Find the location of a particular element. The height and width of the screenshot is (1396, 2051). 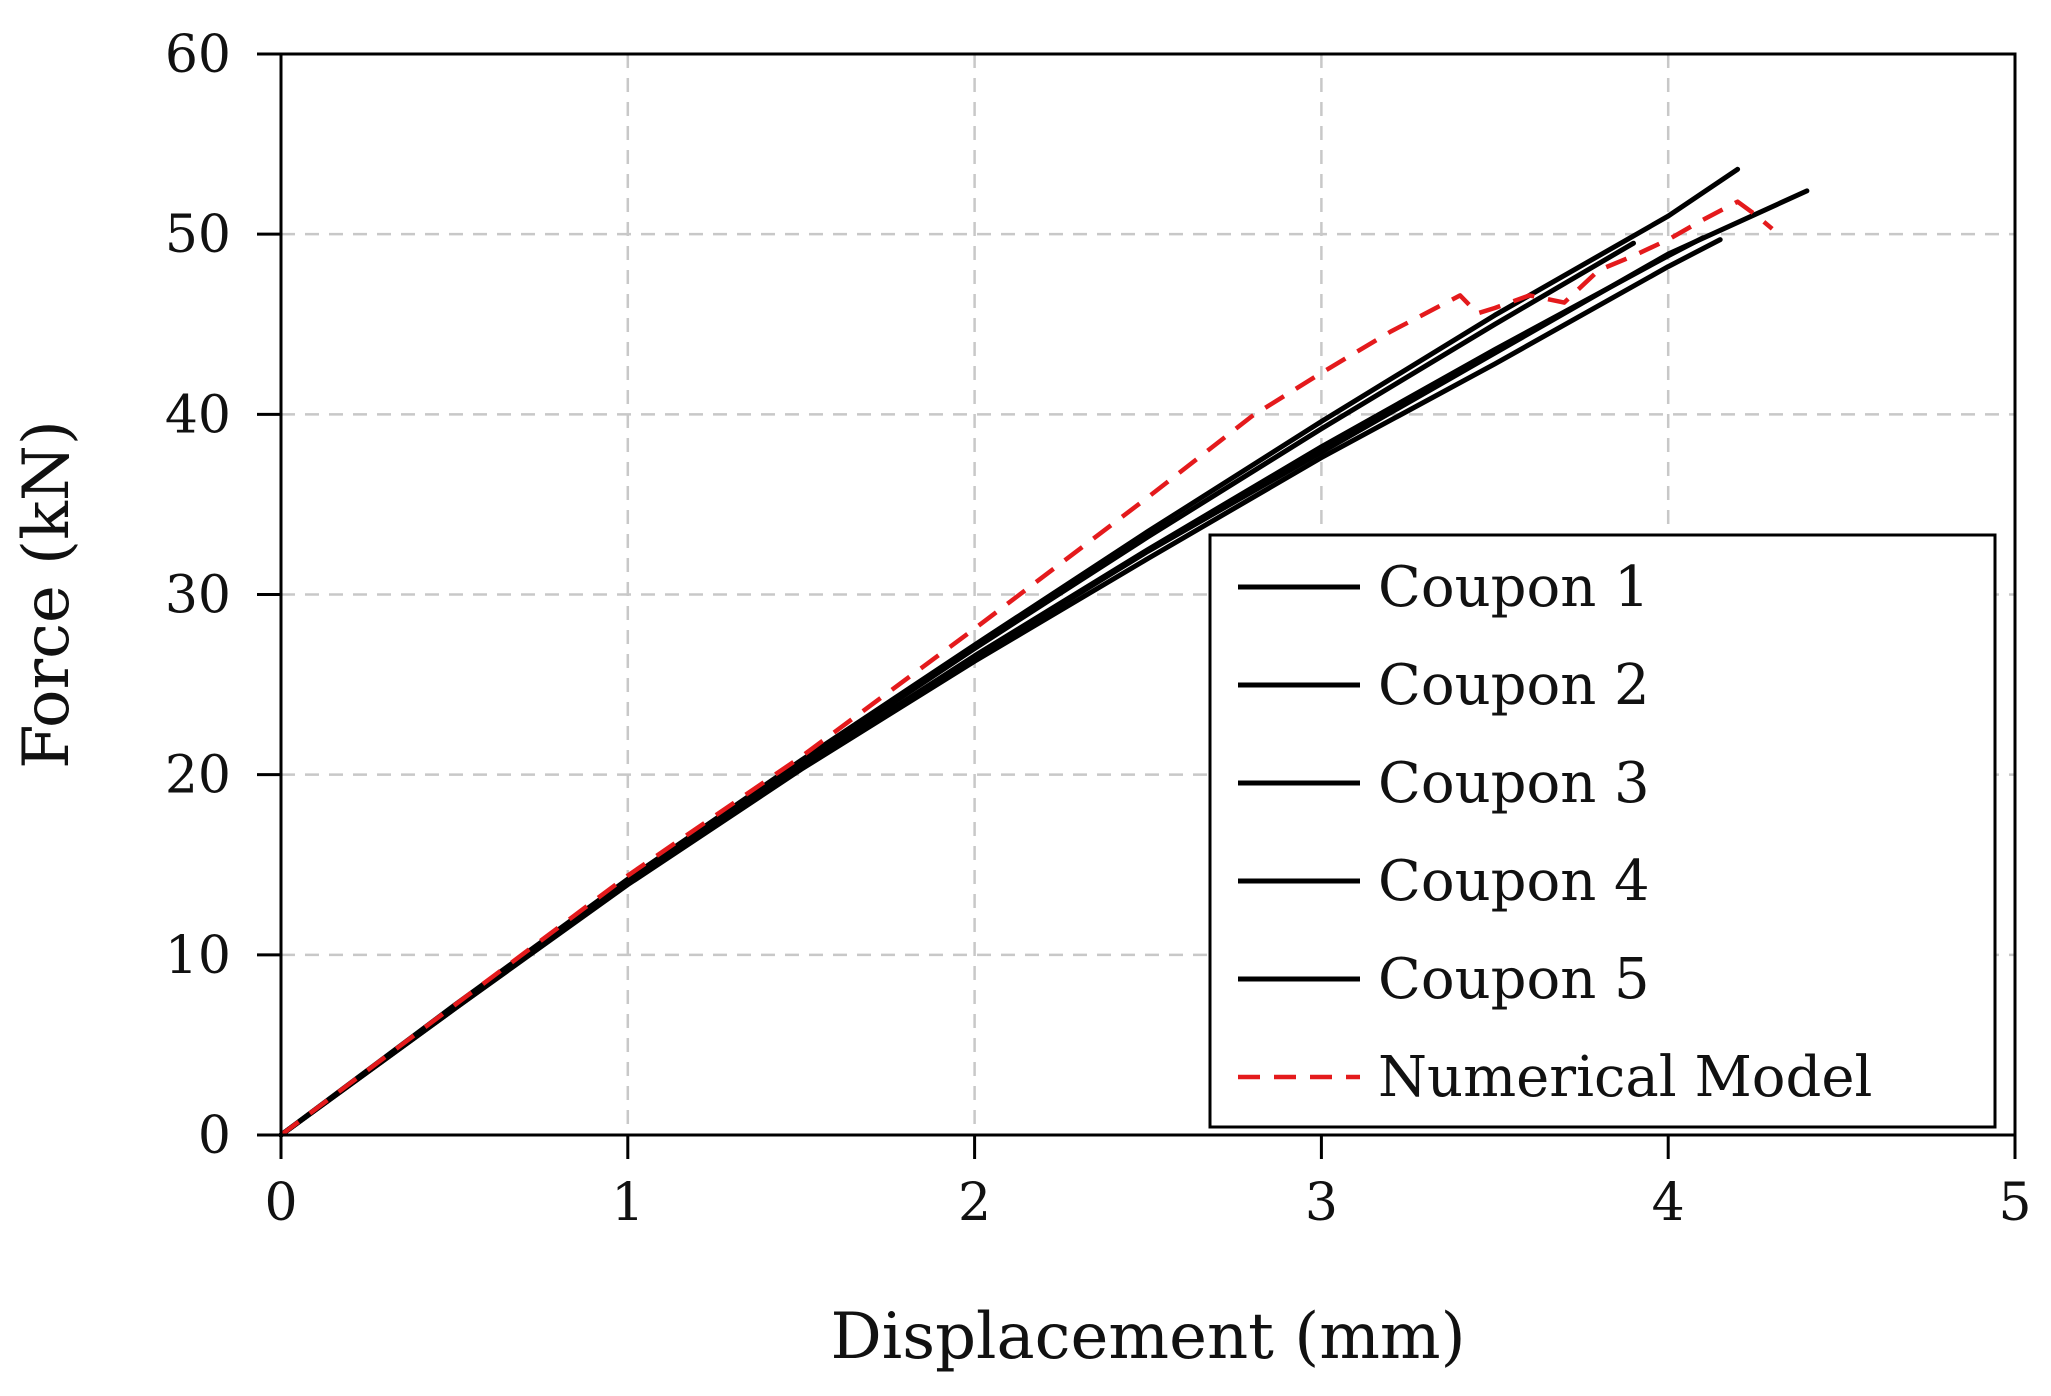

legend-label-1: Coupon 1 is located at coordinates (1514, 587).